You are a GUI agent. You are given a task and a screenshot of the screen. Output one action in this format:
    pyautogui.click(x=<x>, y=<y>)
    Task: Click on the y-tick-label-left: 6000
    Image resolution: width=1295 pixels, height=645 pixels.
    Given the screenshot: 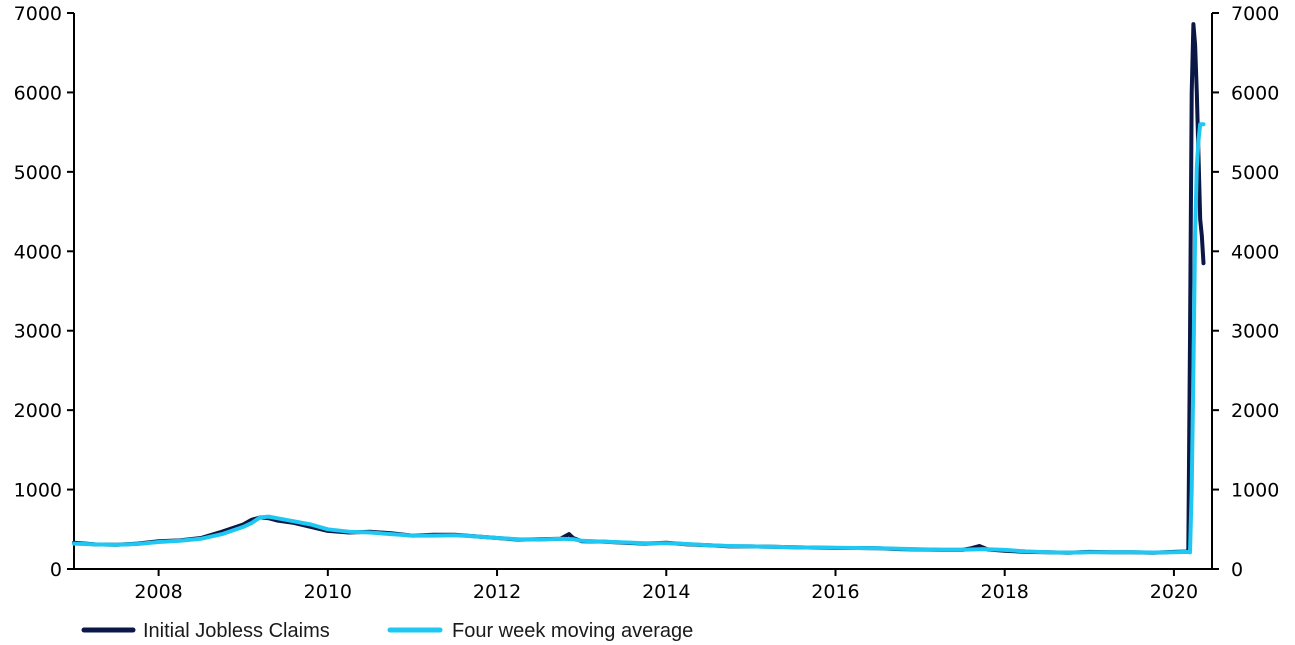 What is the action you would take?
    pyautogui.click(x=38, y=93)
    